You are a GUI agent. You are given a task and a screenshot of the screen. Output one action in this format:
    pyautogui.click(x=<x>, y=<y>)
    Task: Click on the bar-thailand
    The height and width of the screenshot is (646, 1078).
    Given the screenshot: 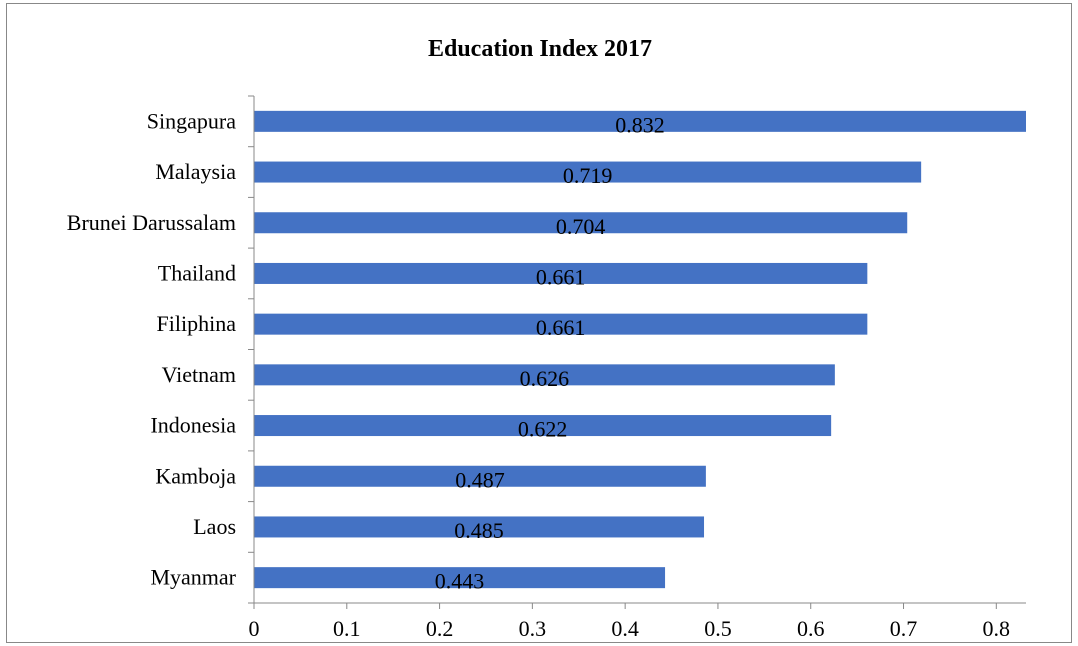 What is the action you would take?
    pyautogui.click(x=561, y=273)
    